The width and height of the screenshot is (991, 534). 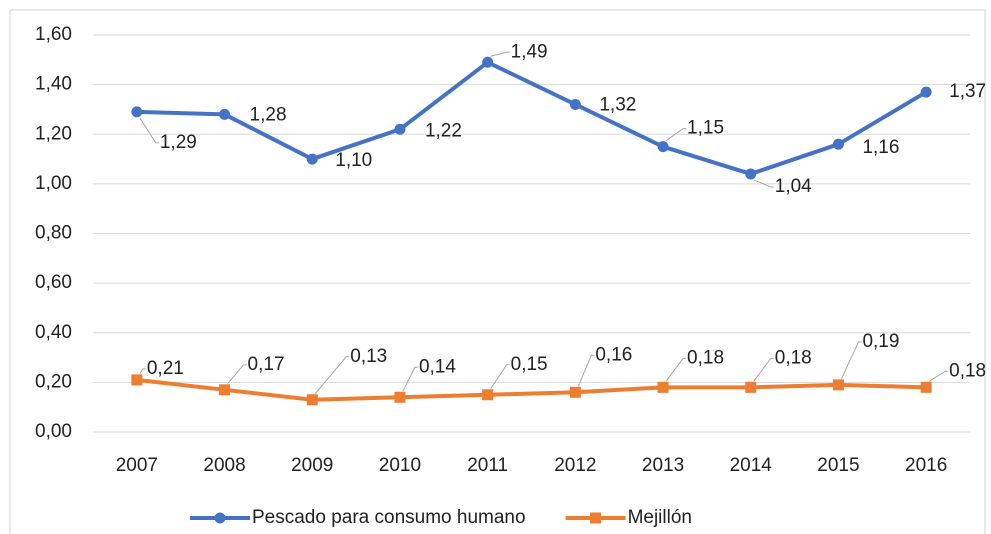 I want to click on x-tick-label: 2011, so click(x=487, y=465).